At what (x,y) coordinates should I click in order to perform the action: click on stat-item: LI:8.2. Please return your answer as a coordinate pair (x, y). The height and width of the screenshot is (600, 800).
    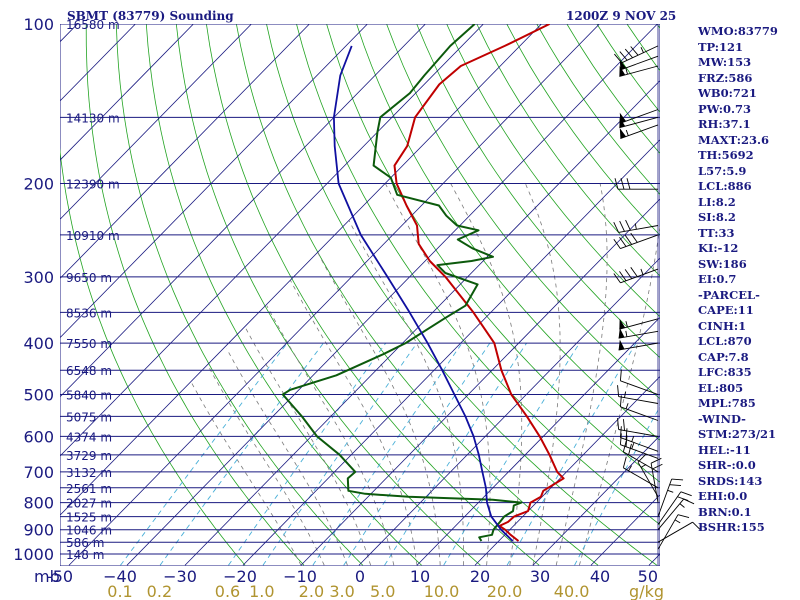
    Looking at the image, I should click on (717, 201).